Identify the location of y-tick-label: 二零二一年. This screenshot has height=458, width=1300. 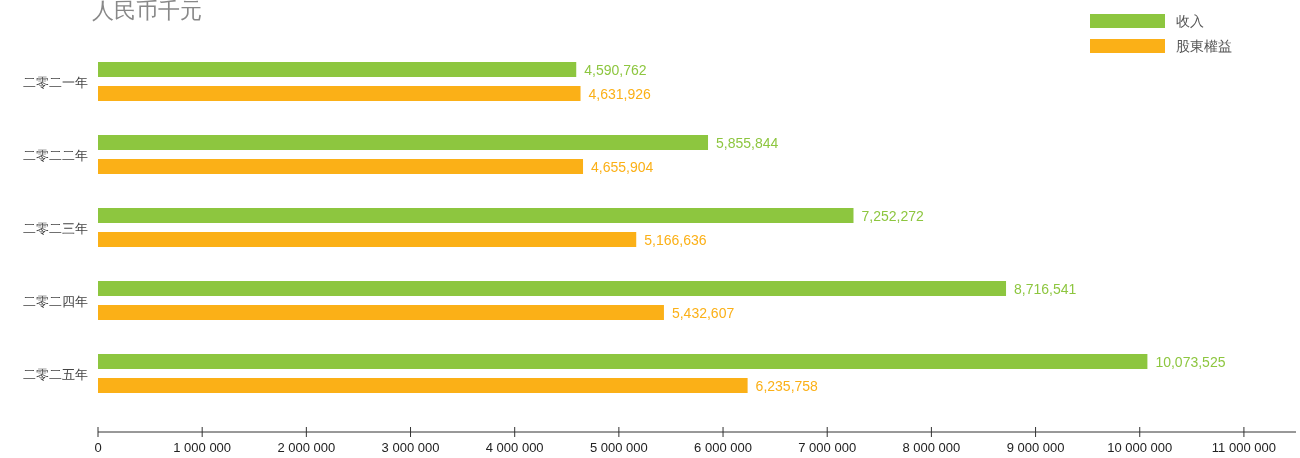
(55, 82).